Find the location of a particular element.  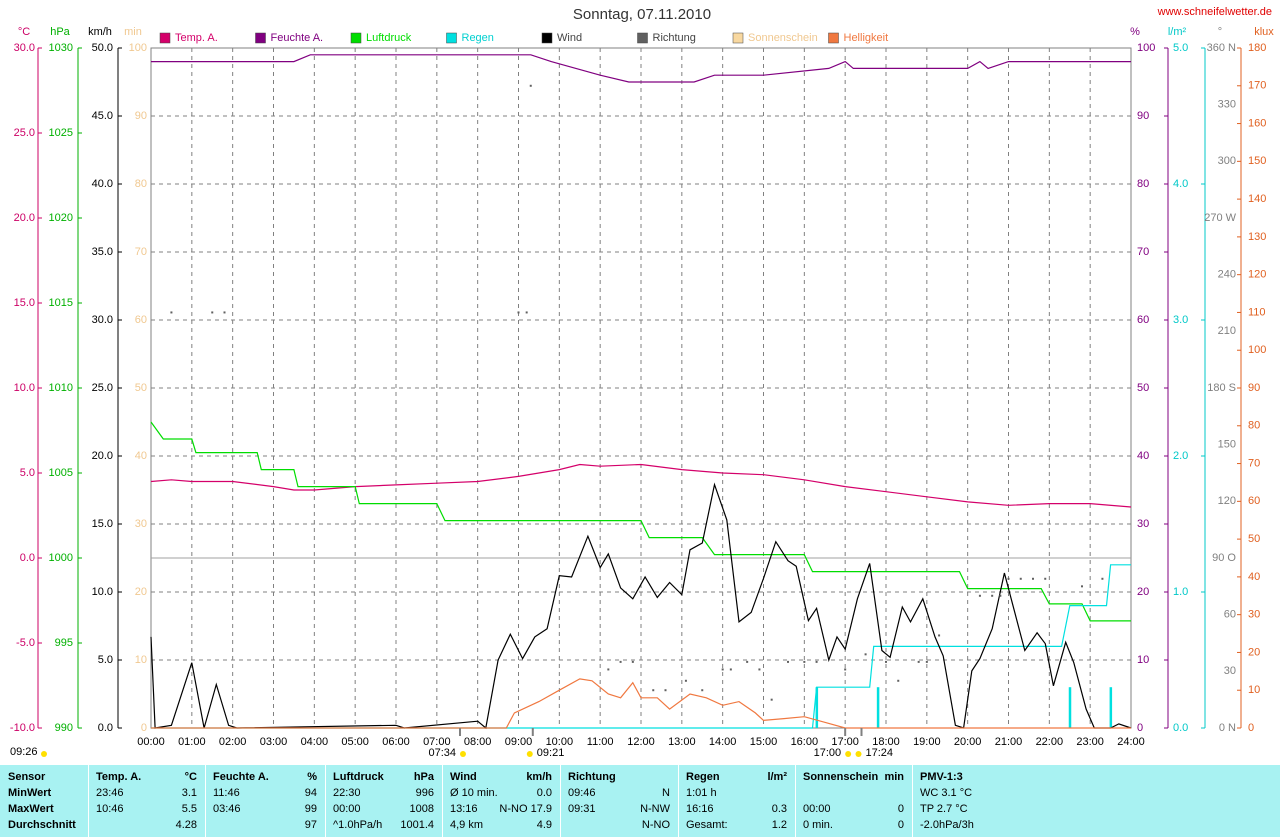

y-tick-label: 180 S is located at coordinates (1221, 388).